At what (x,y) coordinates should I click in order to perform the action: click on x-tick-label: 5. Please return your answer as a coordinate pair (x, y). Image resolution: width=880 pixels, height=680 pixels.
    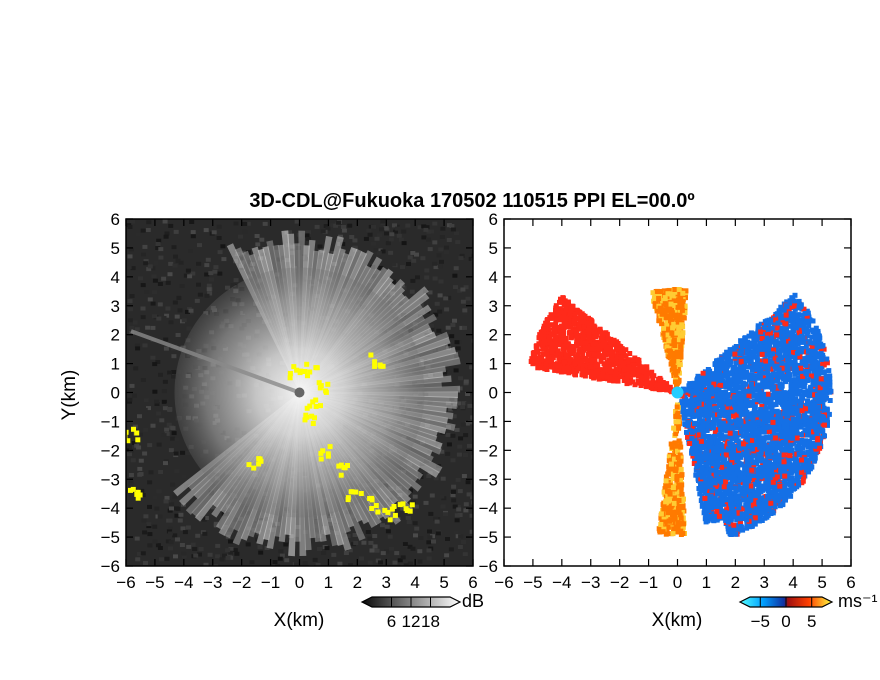
    Looking at the image, I should click on (443, 582).